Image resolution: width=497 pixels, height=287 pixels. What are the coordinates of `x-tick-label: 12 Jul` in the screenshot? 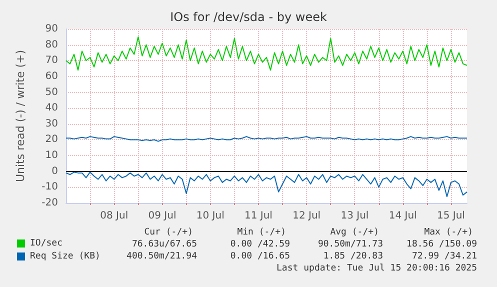 It's located at (306, 216).